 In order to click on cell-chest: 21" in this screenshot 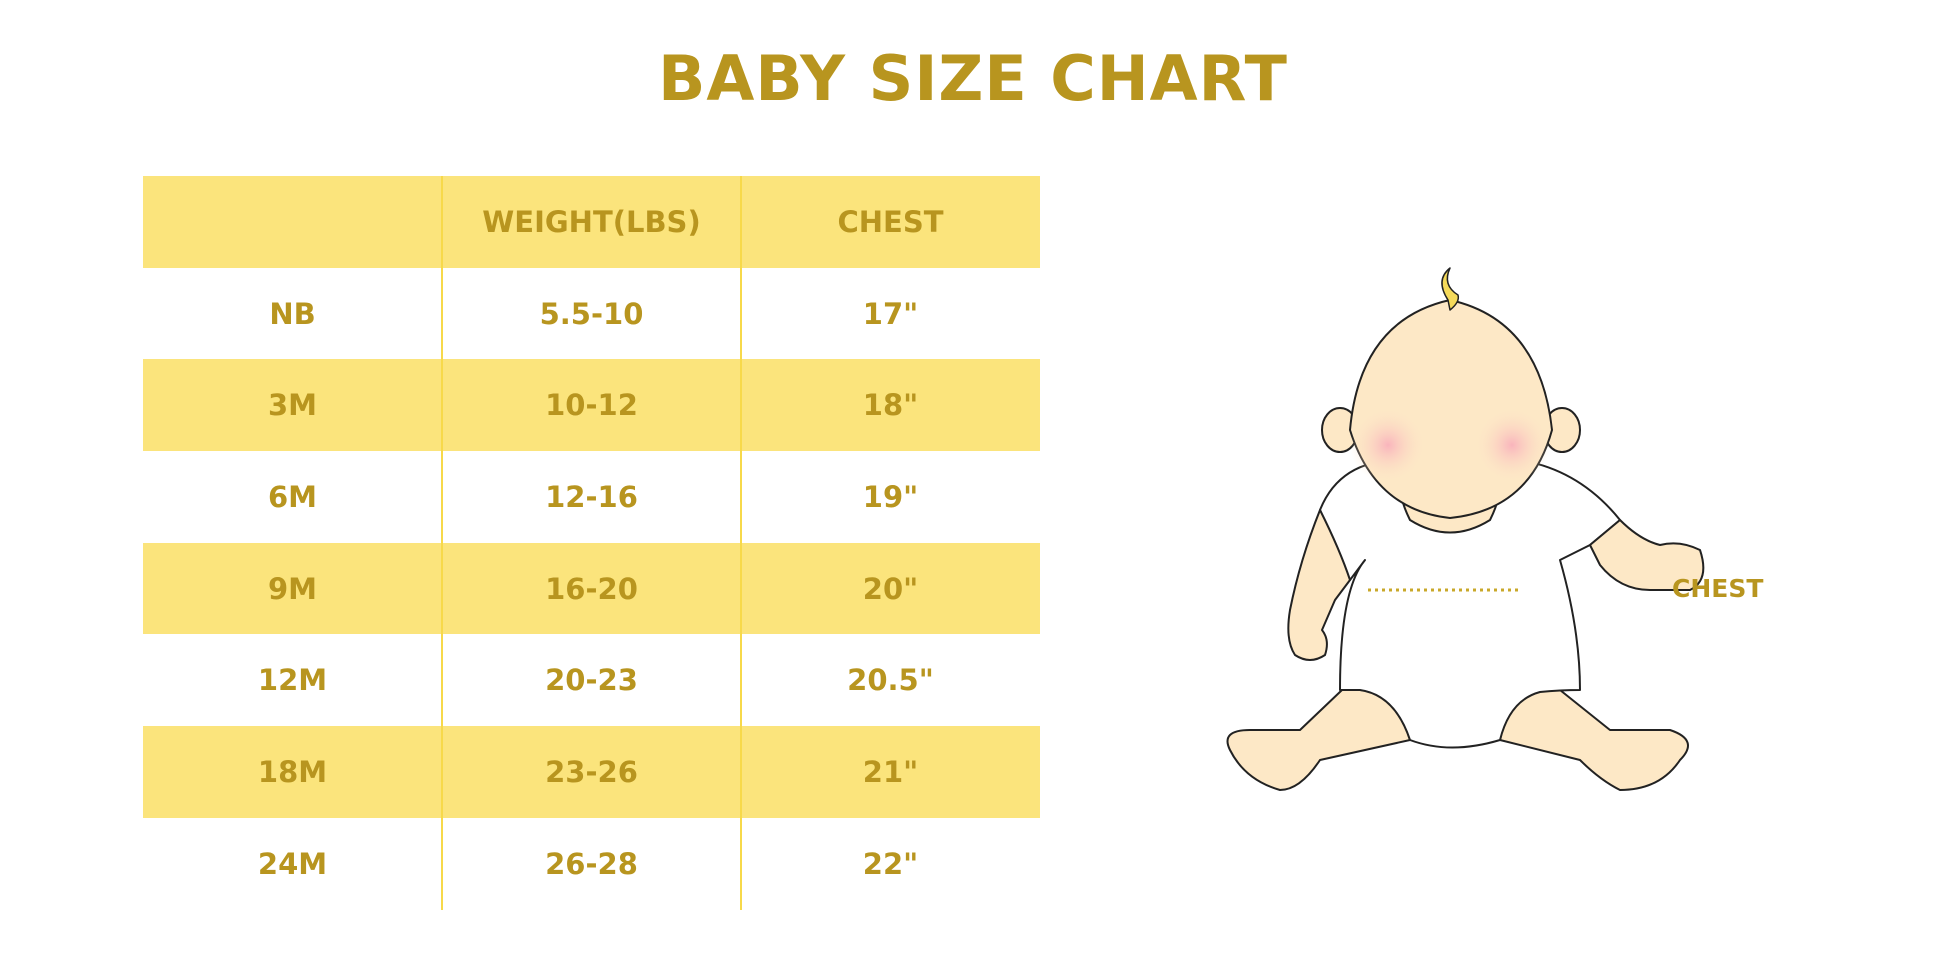, I will do `click(890, 771)`.